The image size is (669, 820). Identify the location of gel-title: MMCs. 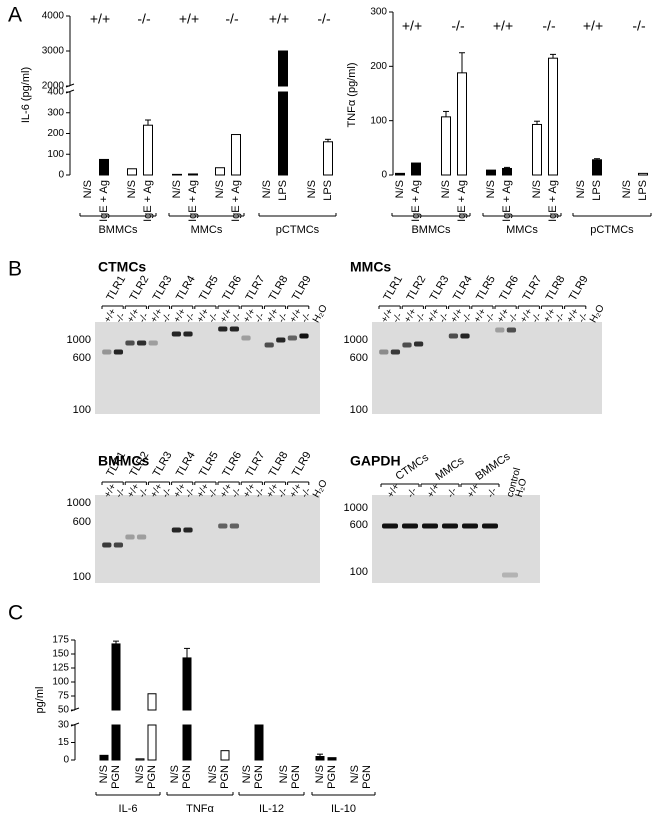
(370, 267).